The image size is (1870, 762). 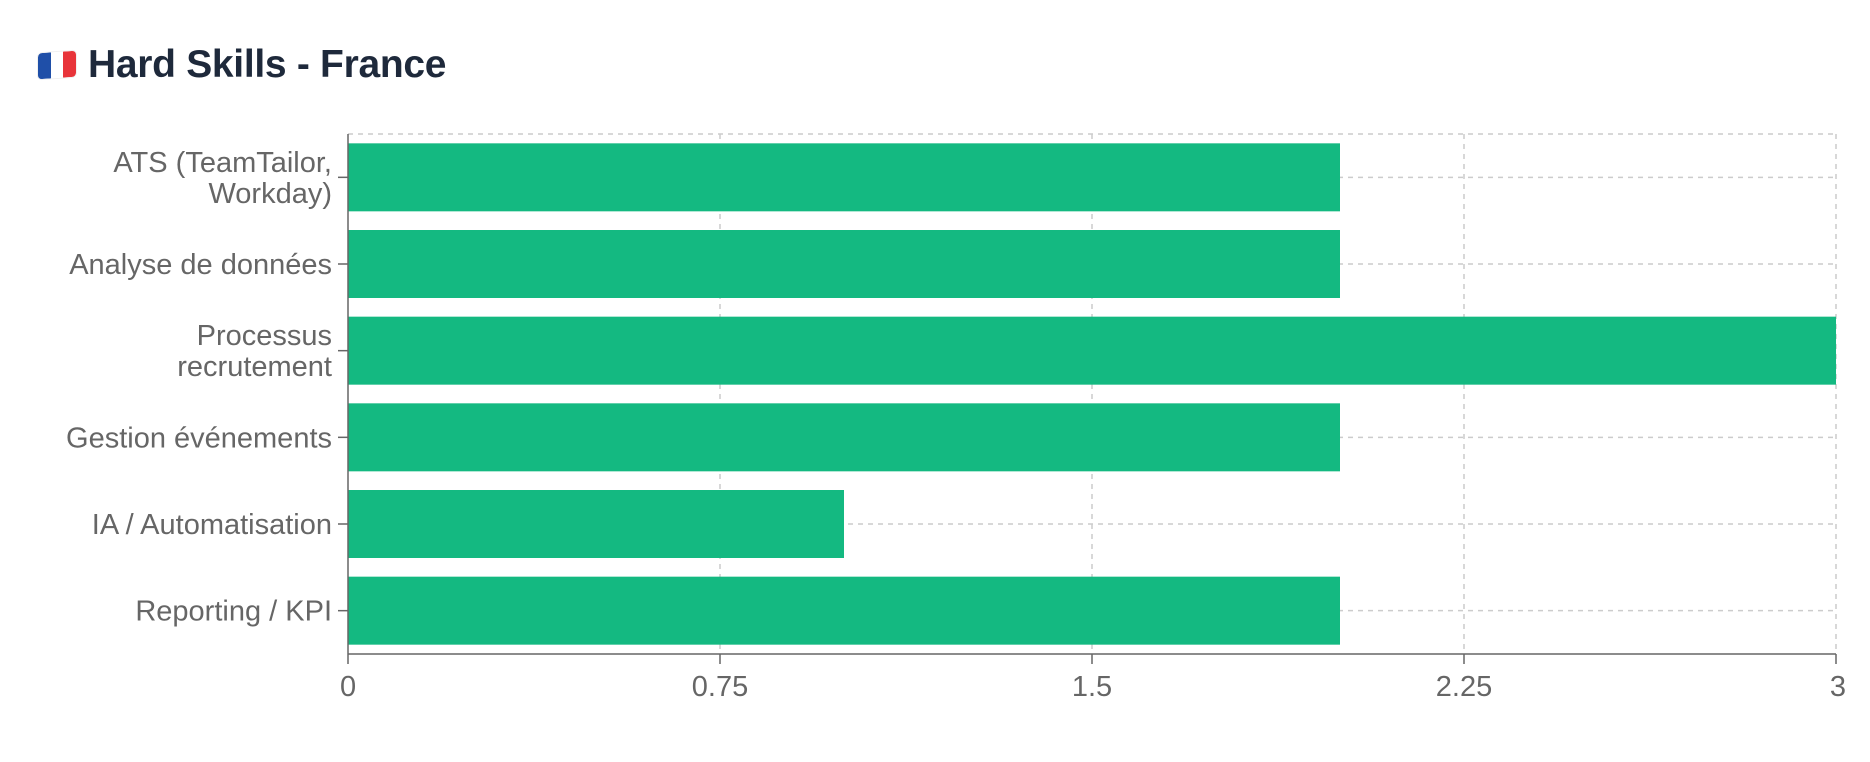 What do you see at coordinates (270, 194) in the screenshot?
I see `y-category-label: Workday)` at bounding box center [270, 194].